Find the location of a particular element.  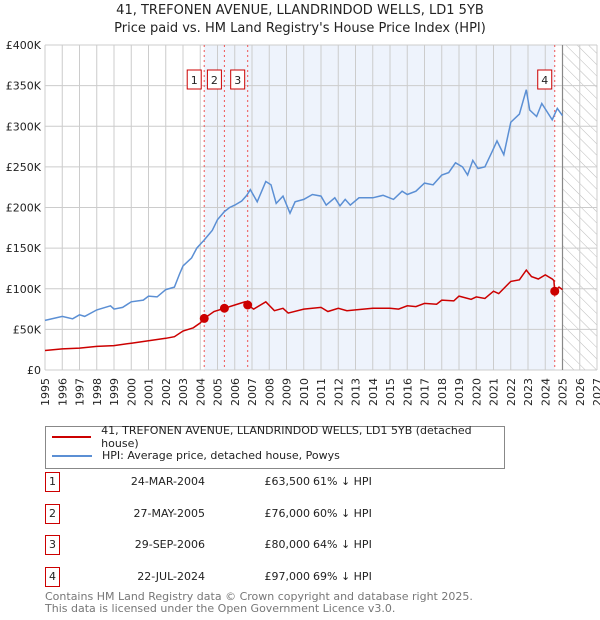

x-tick-label: 2003 is located at coordinates (183, 392).